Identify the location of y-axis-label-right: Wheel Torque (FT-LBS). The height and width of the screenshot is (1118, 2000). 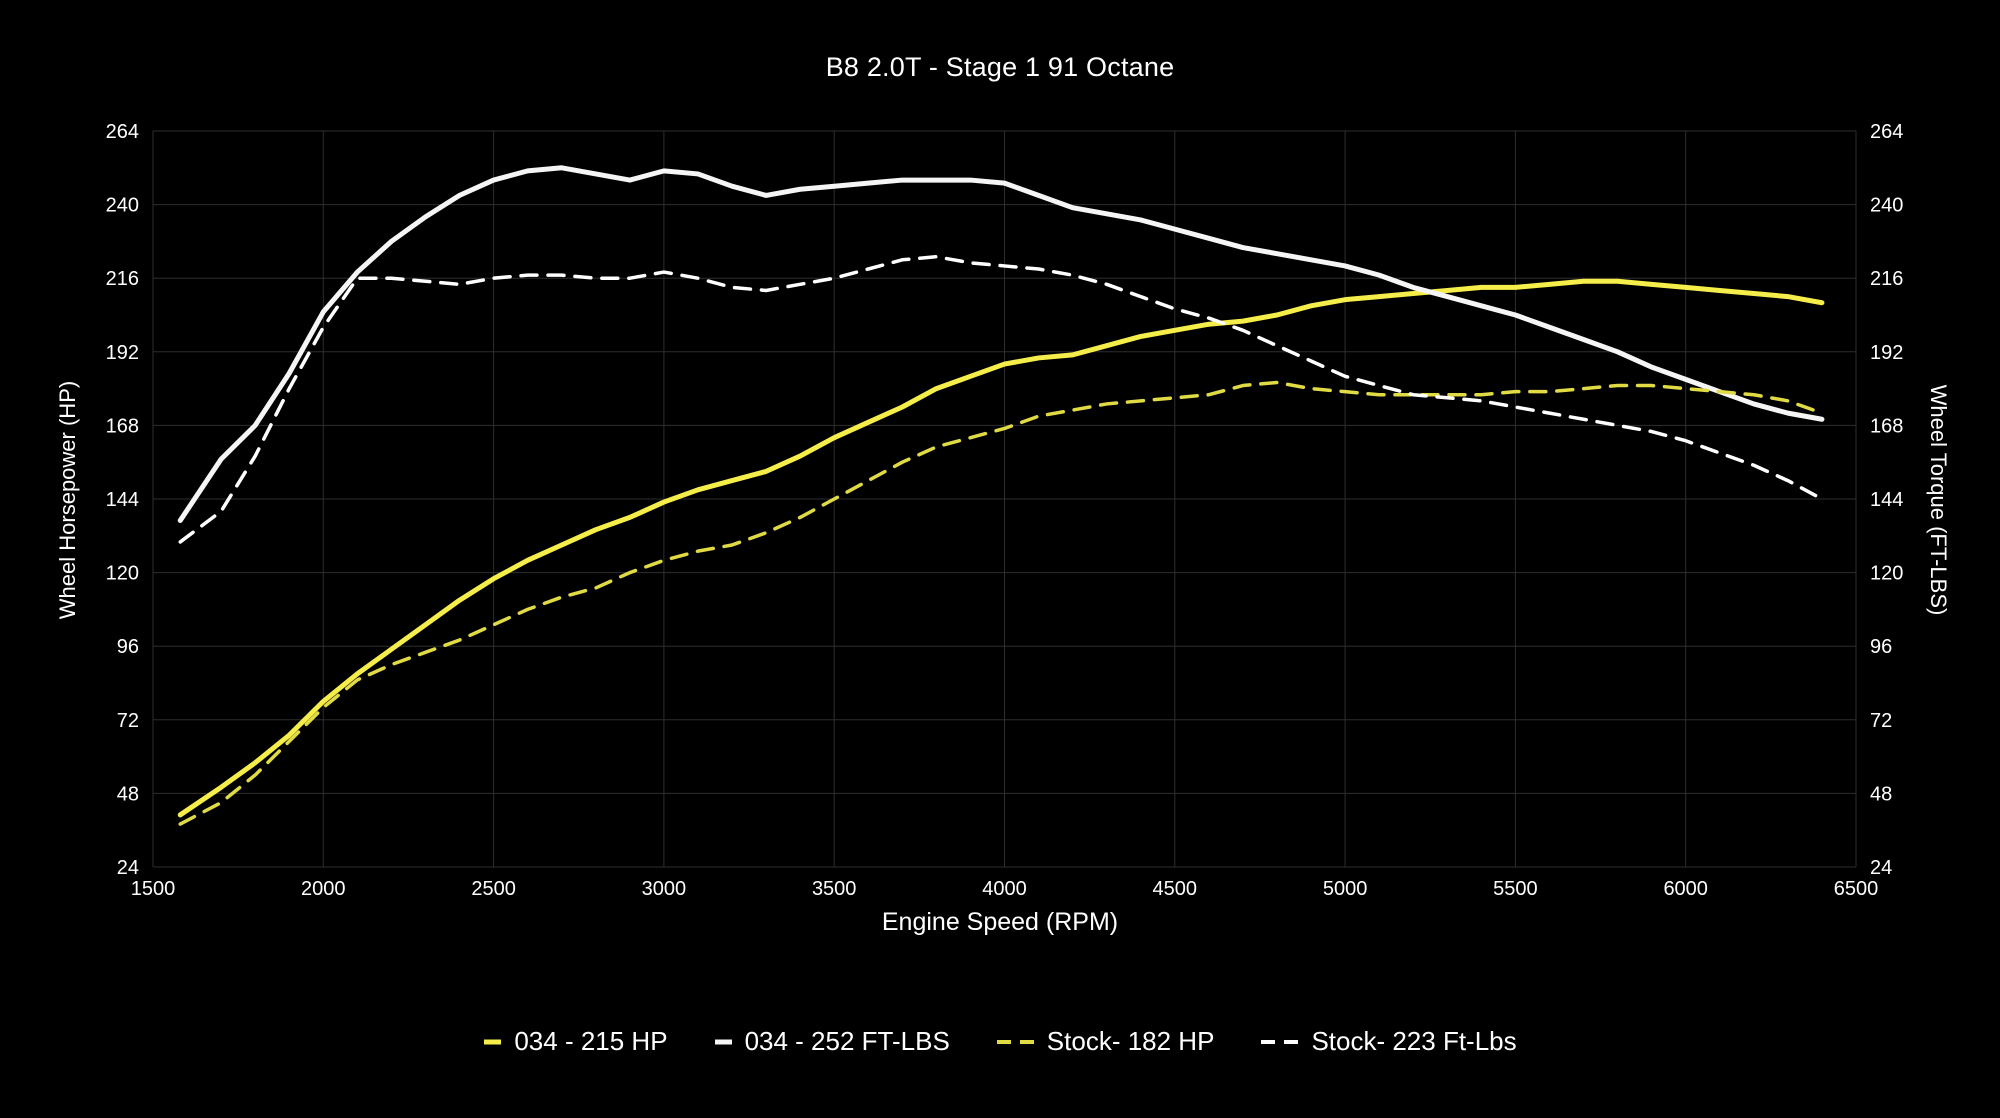
(1938, 500).